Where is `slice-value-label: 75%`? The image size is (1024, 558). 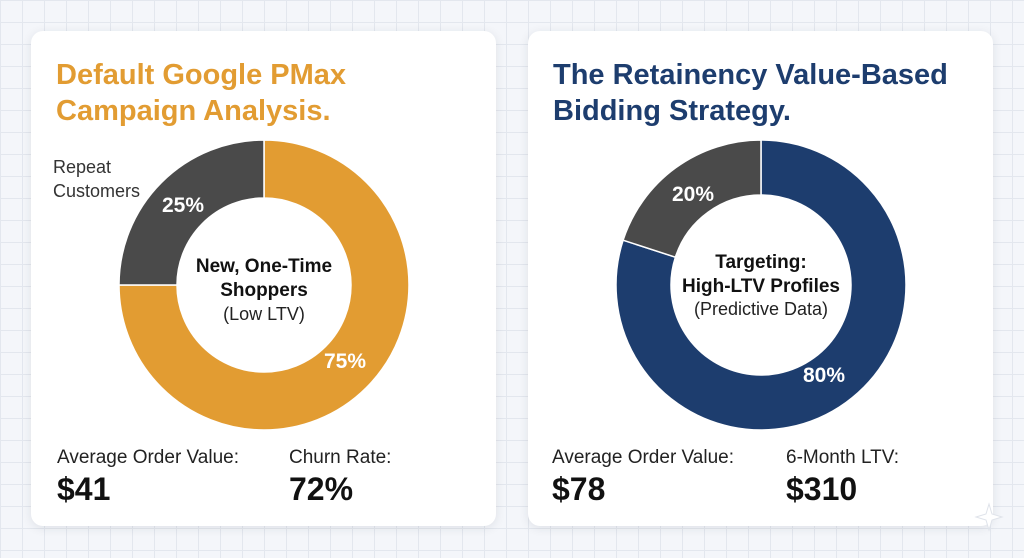
slice-value-label: 75% is located at coordinates (345, 361).